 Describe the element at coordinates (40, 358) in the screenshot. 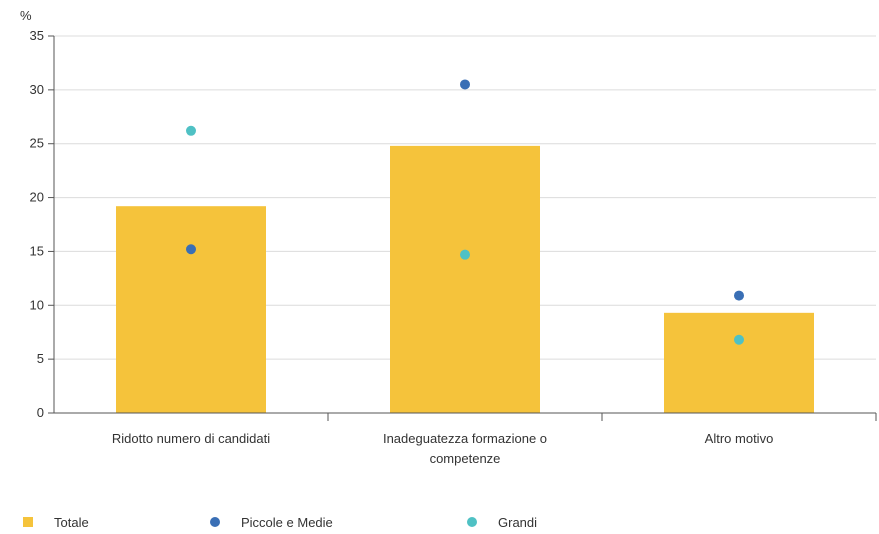

I see `y-tick-label: 5` at that location.